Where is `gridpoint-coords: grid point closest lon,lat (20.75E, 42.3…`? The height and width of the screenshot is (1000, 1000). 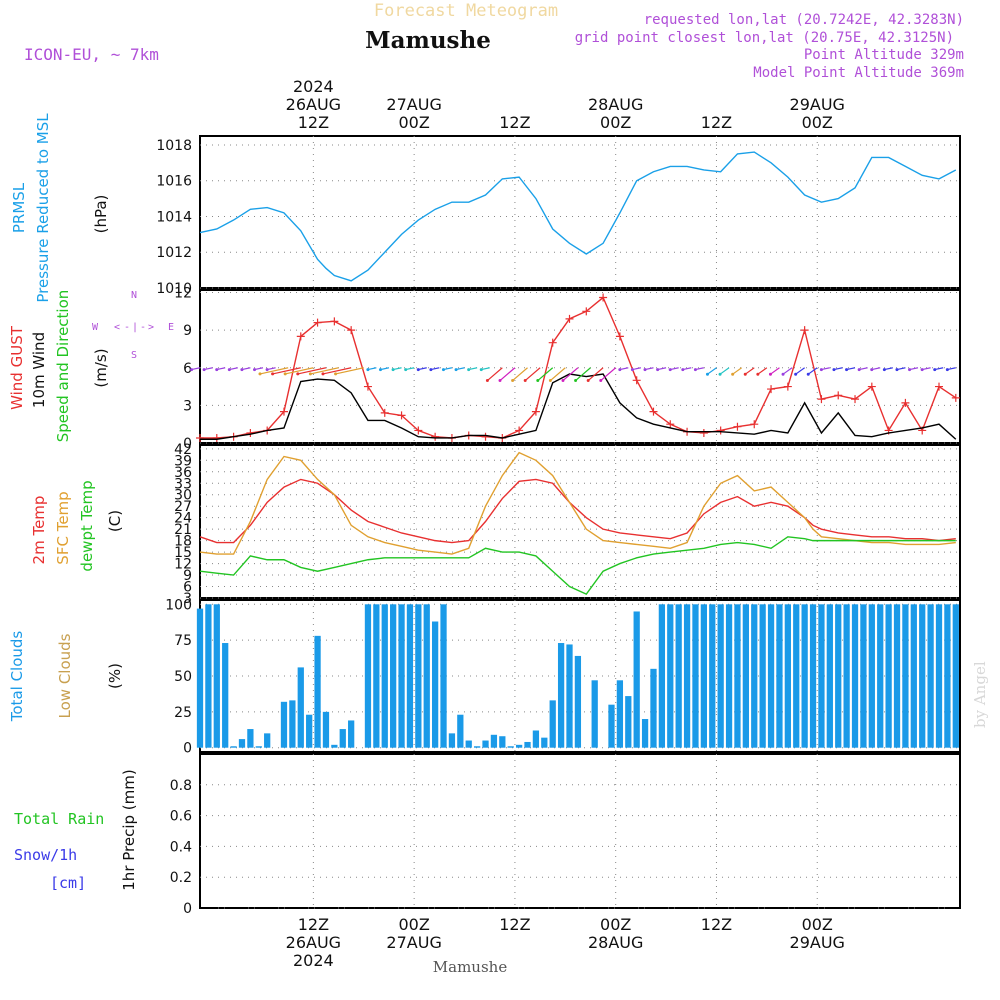
gridpoint-coords: grid point closest lon,lat (20.75E, 42.3… is located at coordinates (764, 38).